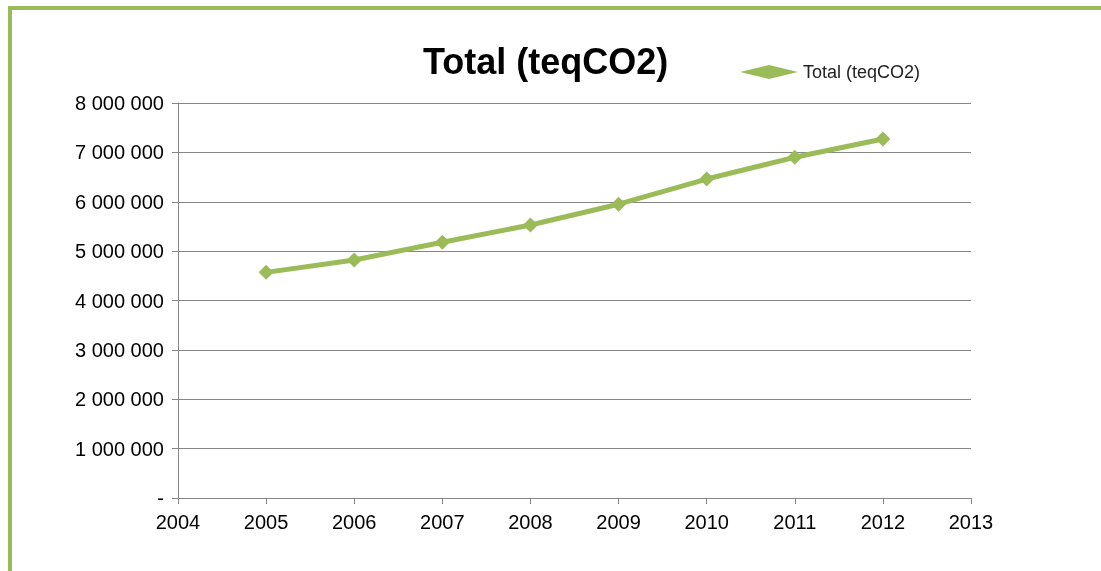  I want to click on y-tick-label: 5 000 000, so click(119, 251).